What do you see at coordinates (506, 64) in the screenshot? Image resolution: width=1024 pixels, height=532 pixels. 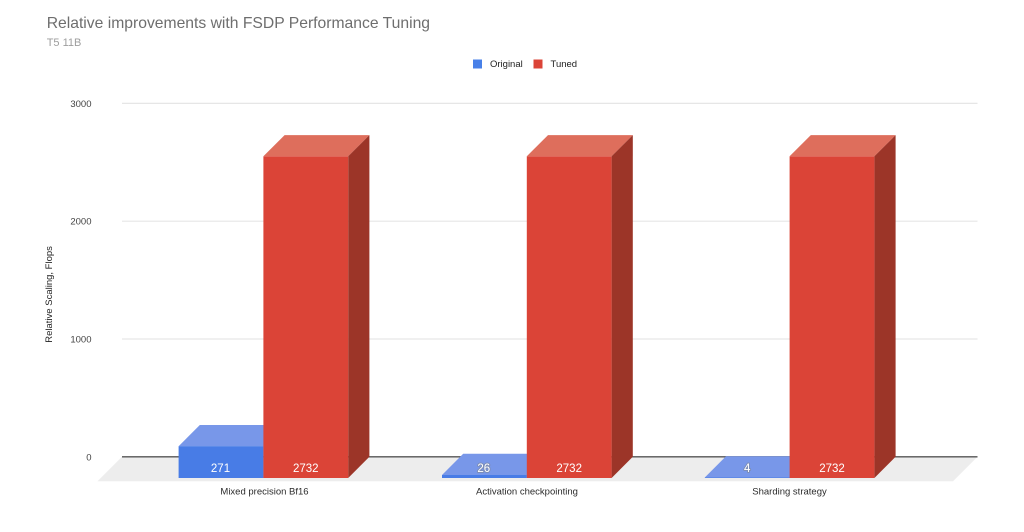 I see `svg-text: Original` at bounding box center [506, 64].